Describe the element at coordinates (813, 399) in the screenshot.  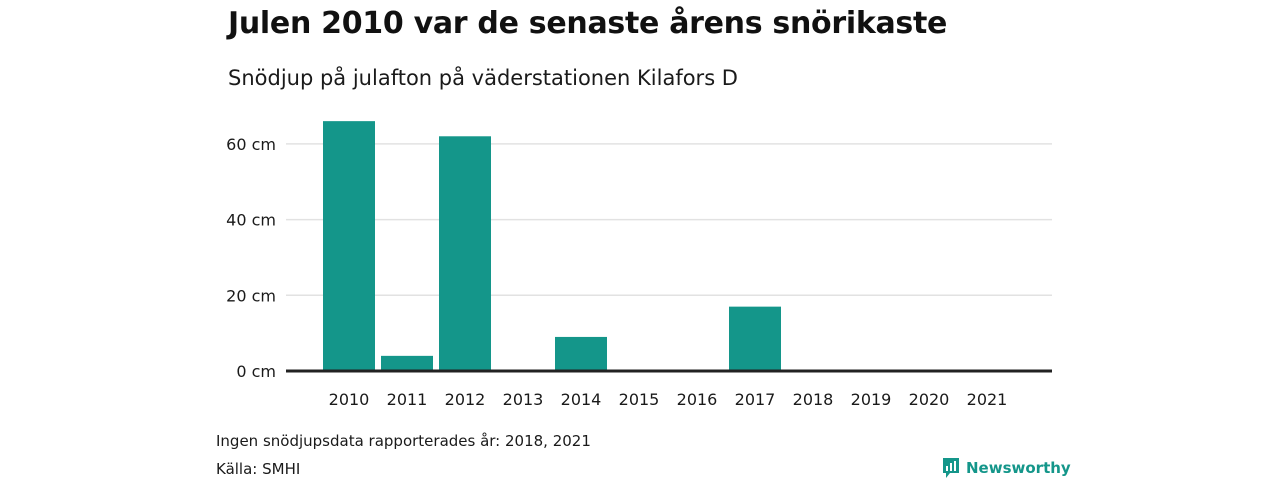
I see `x-tick-label: 2018` at that location.